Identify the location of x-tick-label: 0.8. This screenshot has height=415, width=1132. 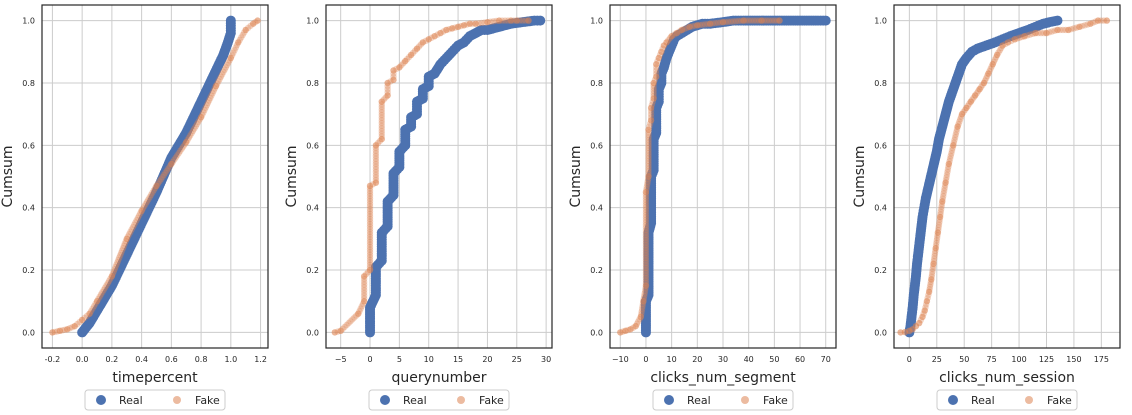
(201, 359).